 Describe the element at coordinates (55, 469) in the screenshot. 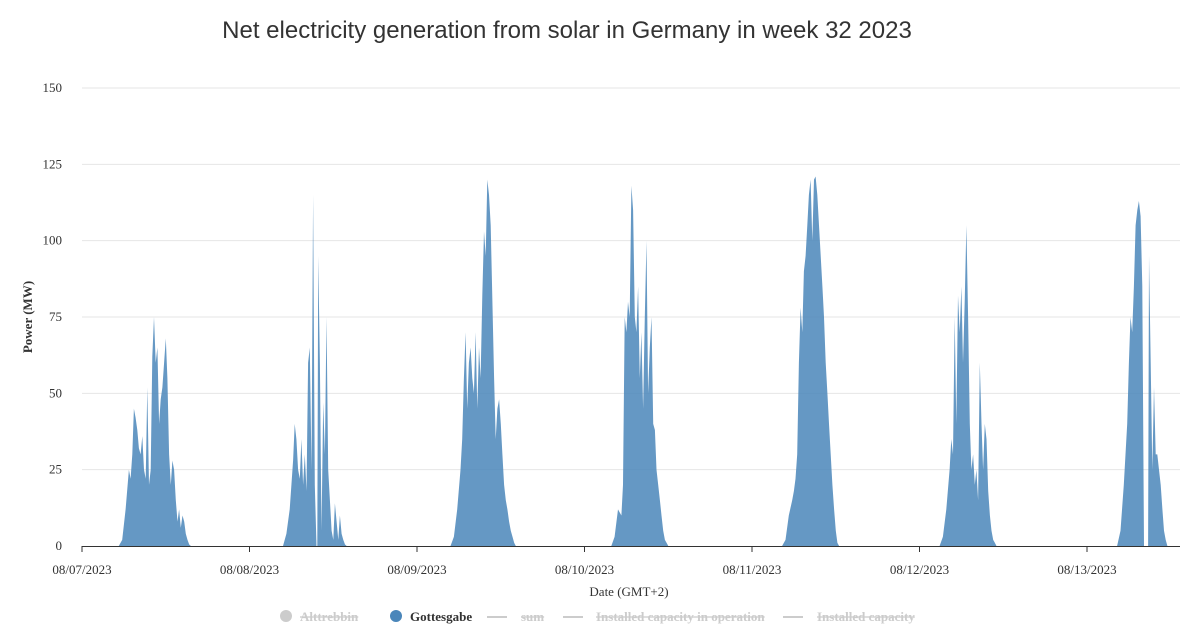

I see `y-tick-label: 25` at that location.